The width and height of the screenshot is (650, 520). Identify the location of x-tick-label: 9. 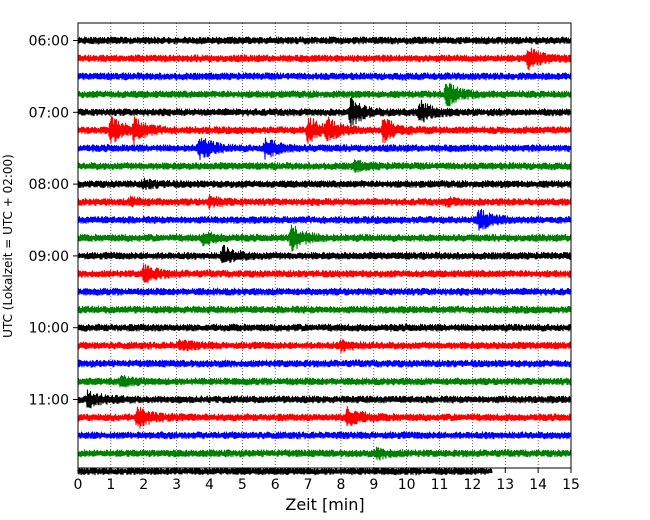
(373, 485).